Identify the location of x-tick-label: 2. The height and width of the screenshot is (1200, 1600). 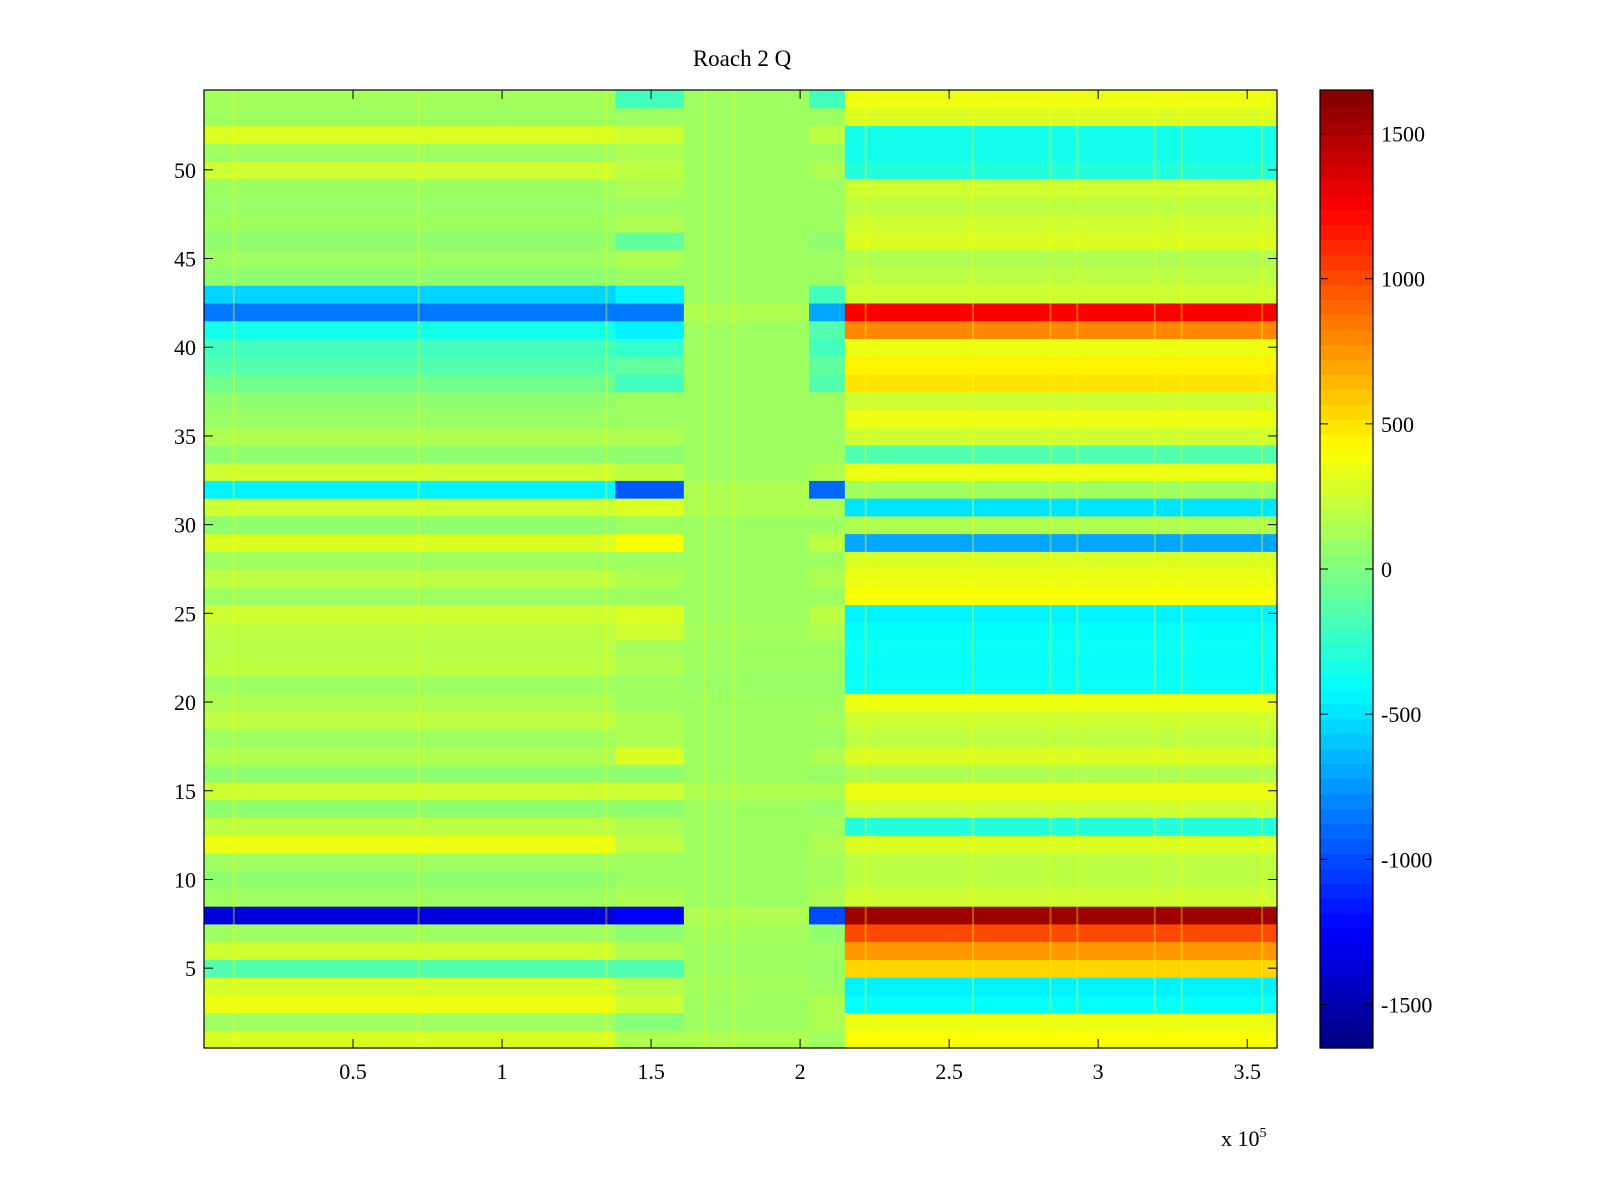
(800, 1071).